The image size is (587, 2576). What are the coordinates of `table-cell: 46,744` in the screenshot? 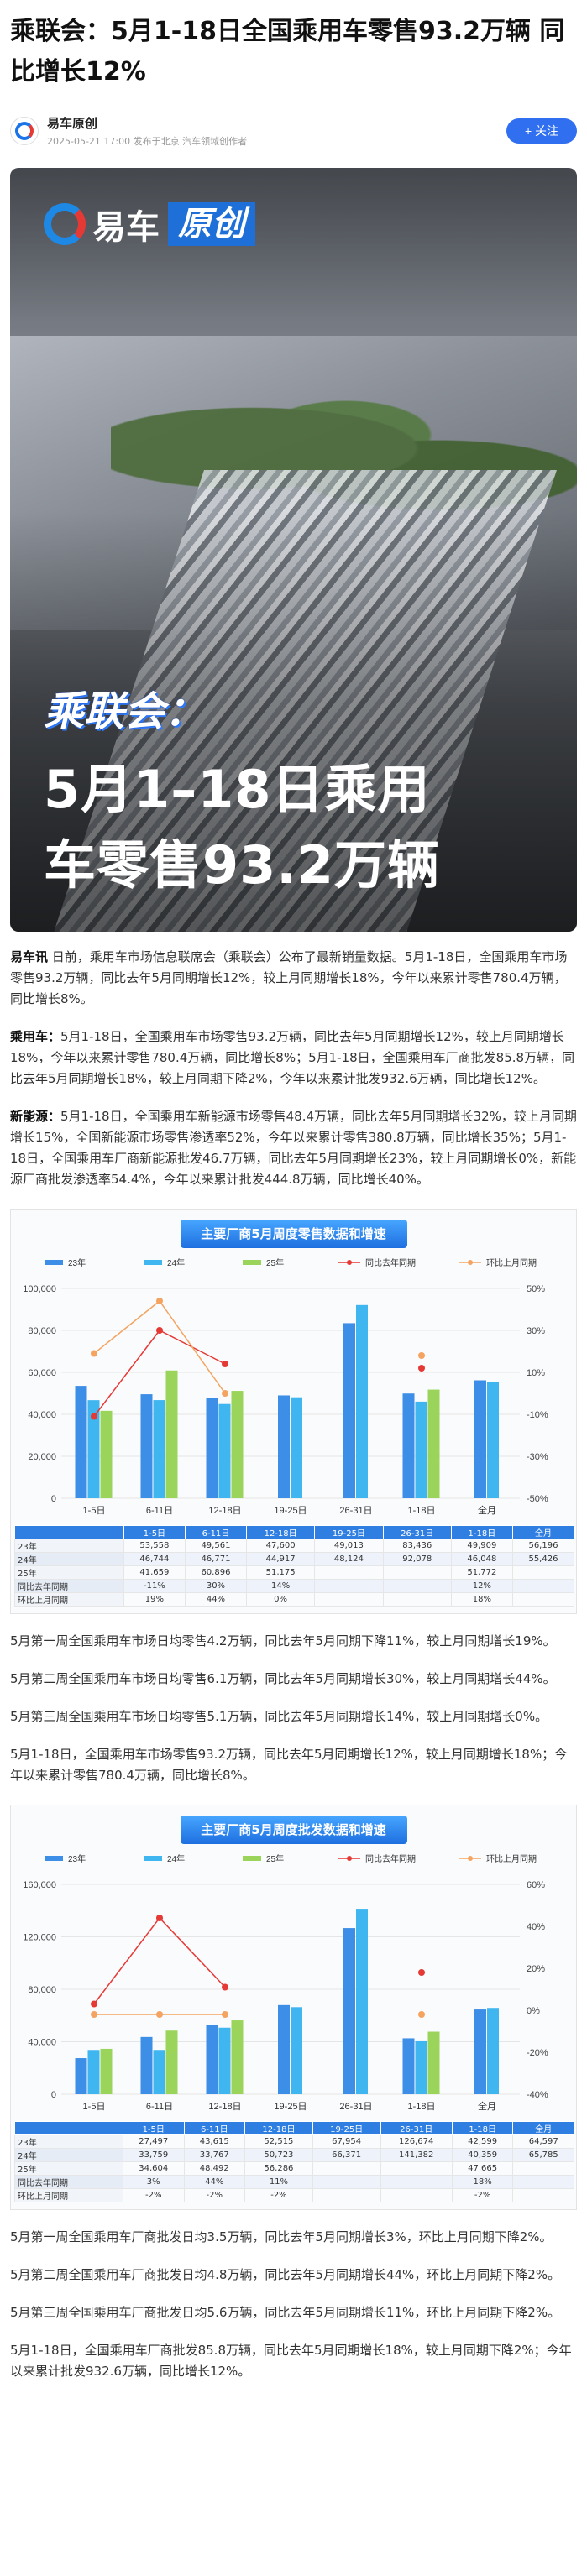 It's located at (154, 1559).